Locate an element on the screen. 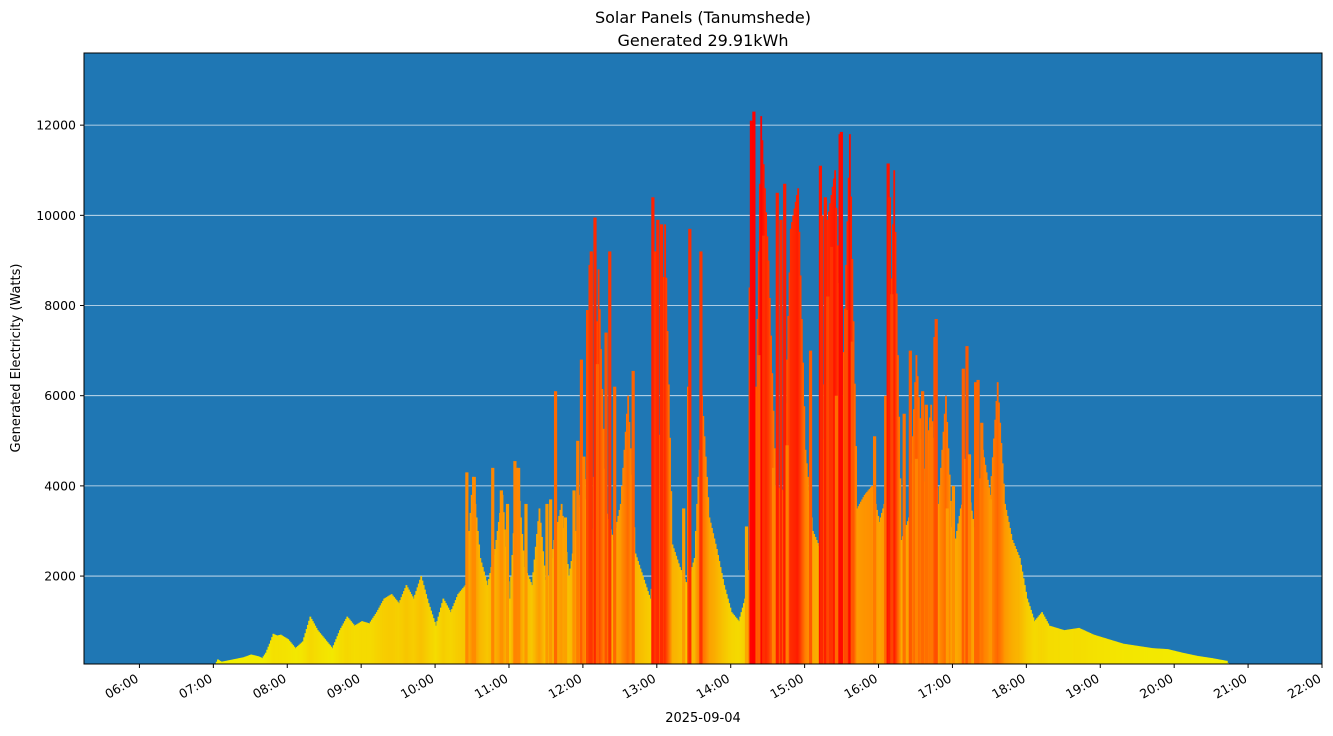 This screenshot has width=1333, height=736. chart-subtitle: Generated 29.91kWh is located at coordinates (703, 40).